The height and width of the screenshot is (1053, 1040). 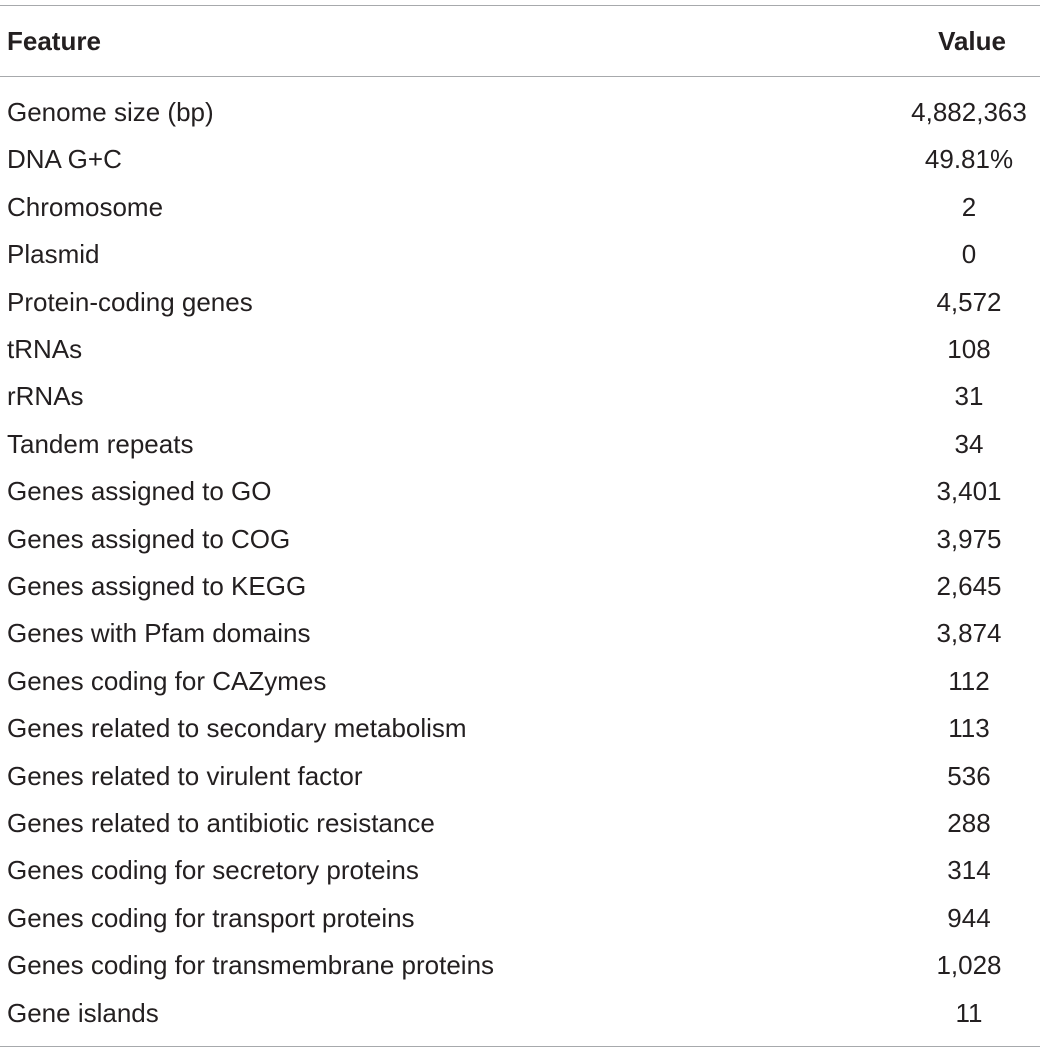 What do you see at coordinates (969, 633) in the screenshot?
I see `row-value: 3,874` at bounding box center [969, 633].